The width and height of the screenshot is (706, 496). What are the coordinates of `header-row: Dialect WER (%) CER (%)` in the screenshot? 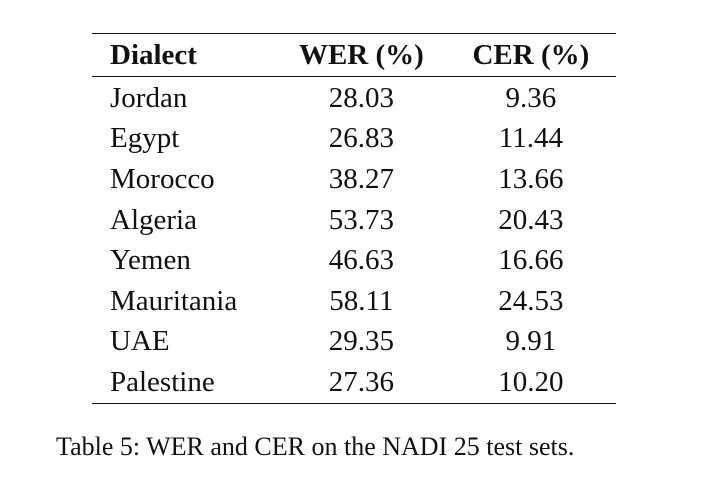 It's located at (354, 55).